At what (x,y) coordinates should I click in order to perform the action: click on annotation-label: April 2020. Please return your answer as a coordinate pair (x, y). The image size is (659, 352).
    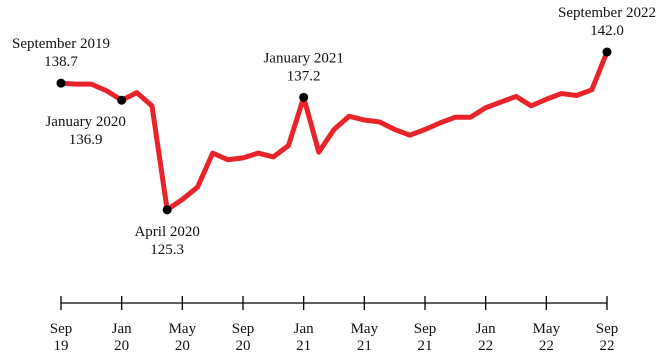
    Looking at the image, I should click on (166, 232).